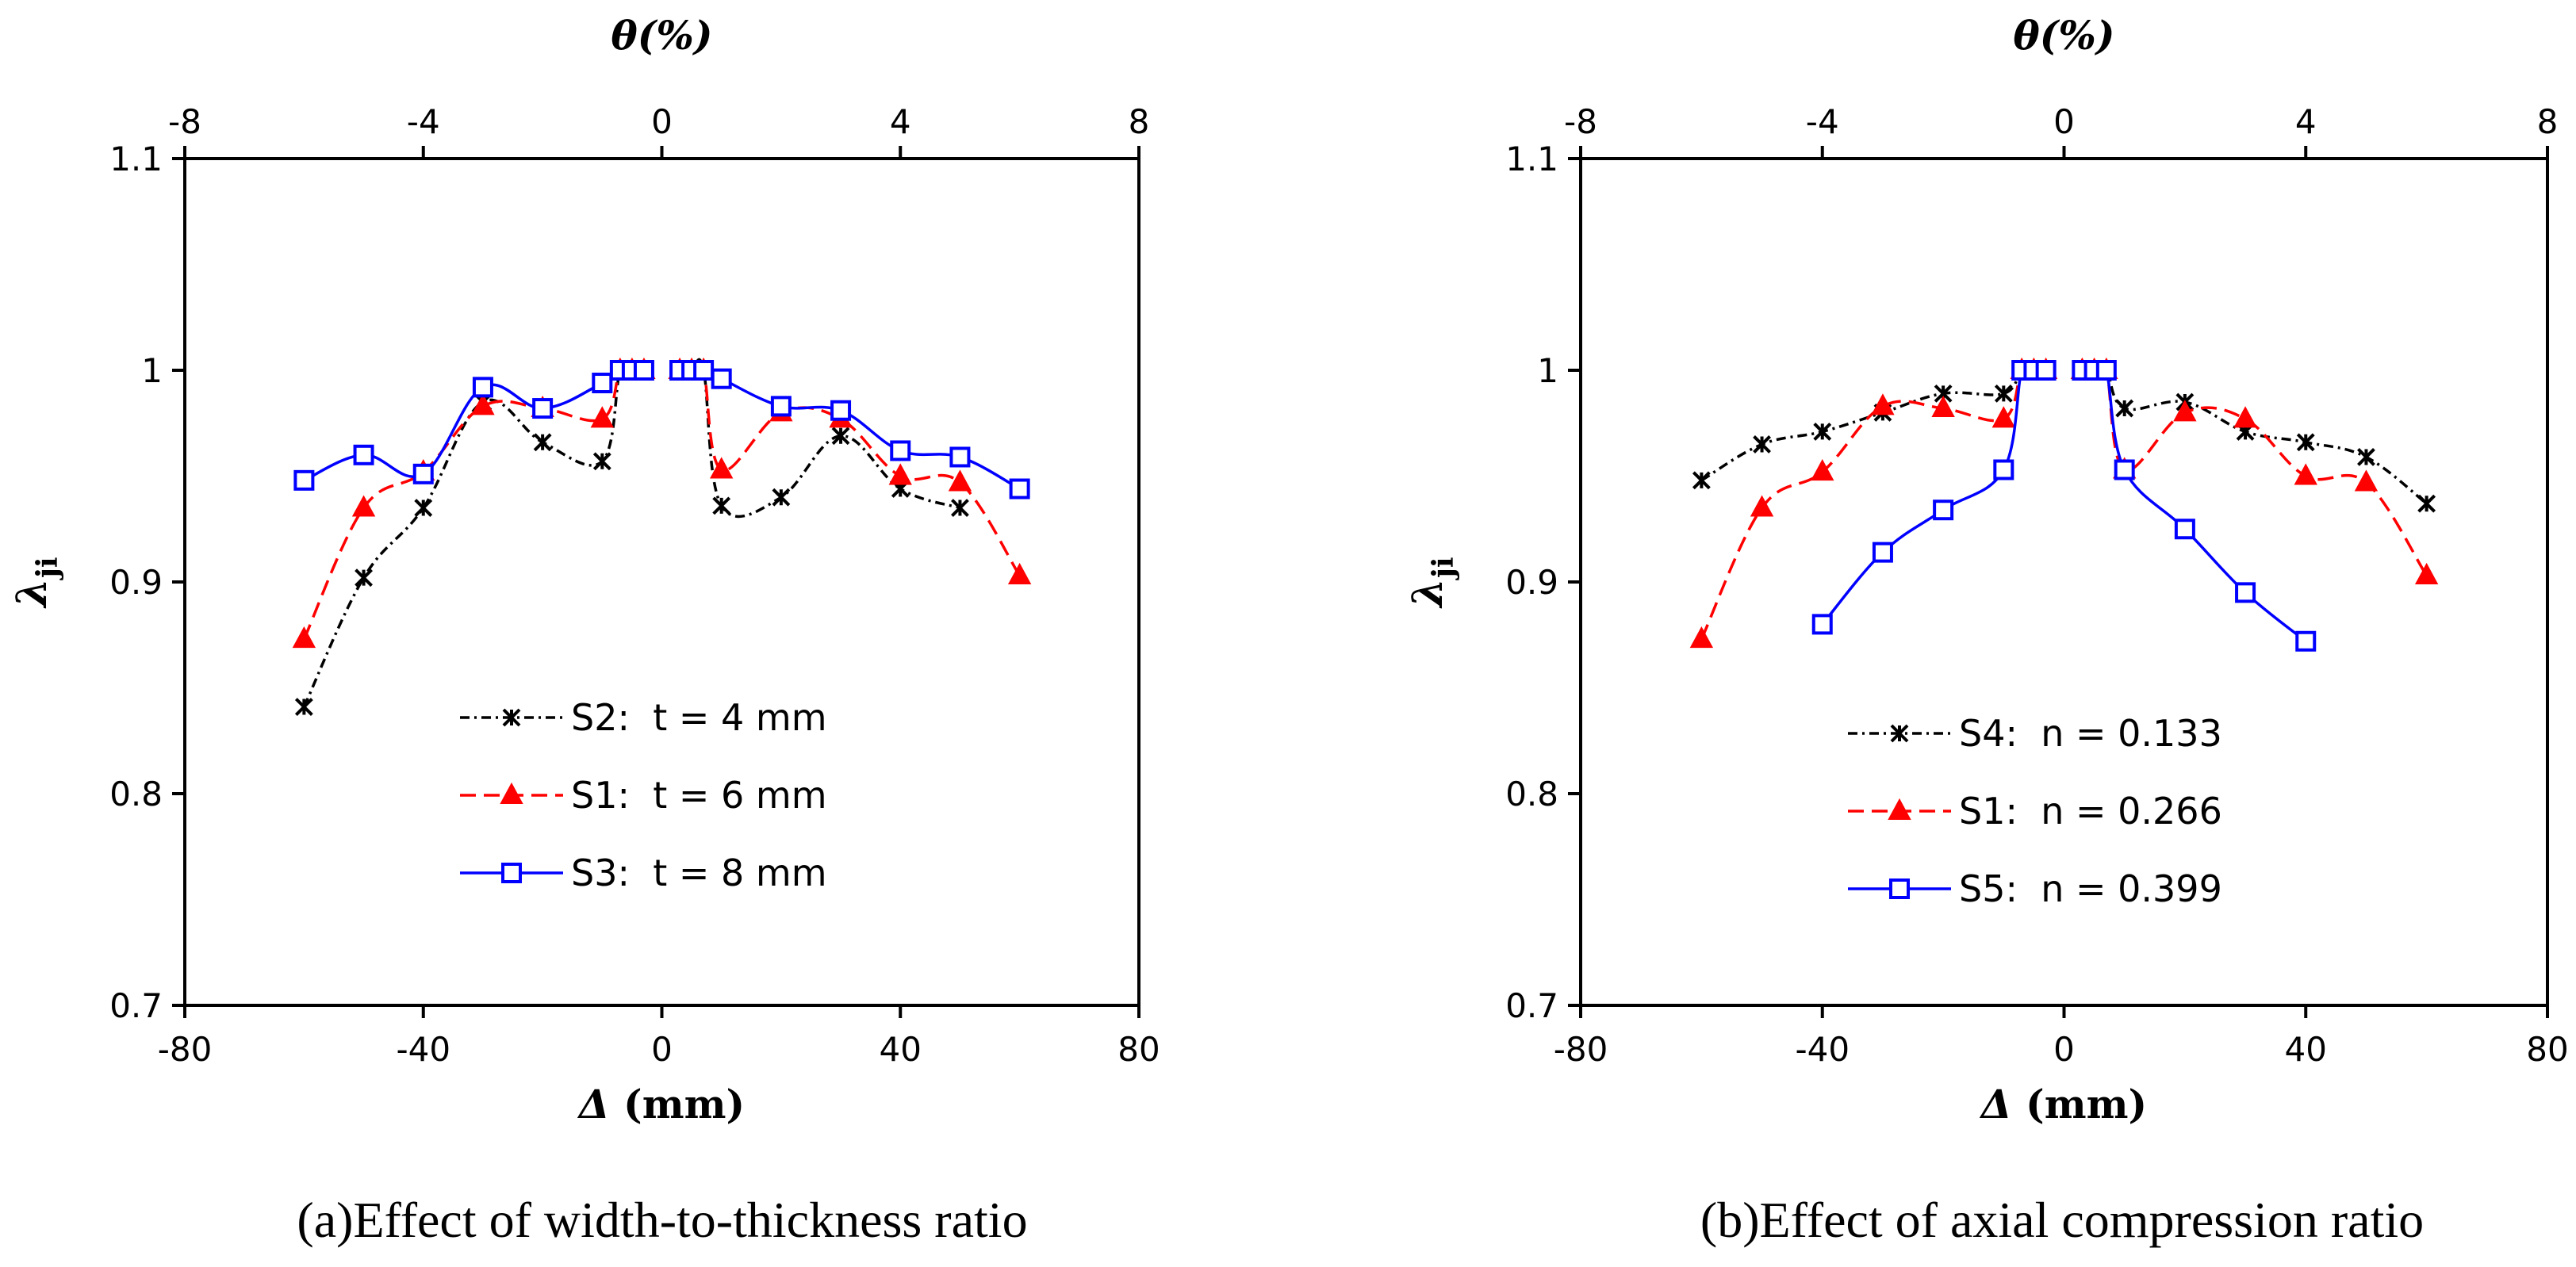 This screenshot has width=2576, height=1267. Describe the element at coordinates (2035, 888) in the screenshot. I see `legend-entry: S5: n = 0.399` at that location.